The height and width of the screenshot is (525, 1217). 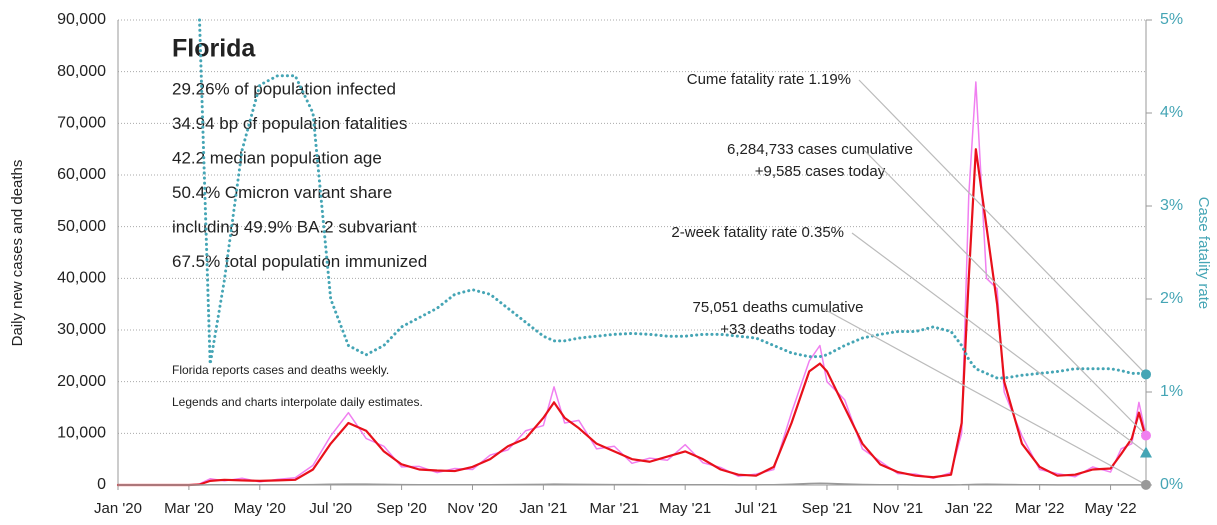 What do you see at coordinates (118, 508) in the screenshot?
I see `x-tick-label: Jan '20` at bounding box center [118, 508].